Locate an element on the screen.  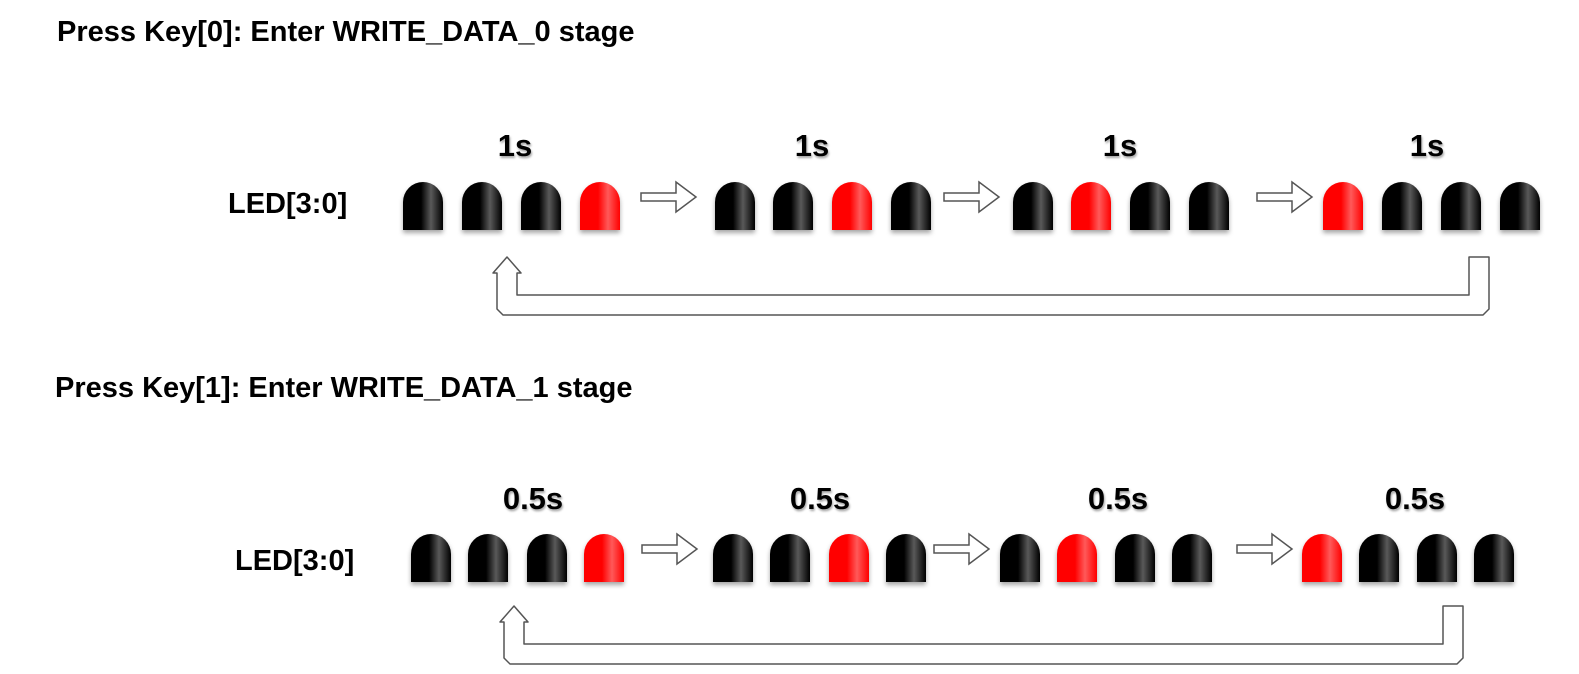
diagram1-state1-led3-off is located at coordinates (423, 206).